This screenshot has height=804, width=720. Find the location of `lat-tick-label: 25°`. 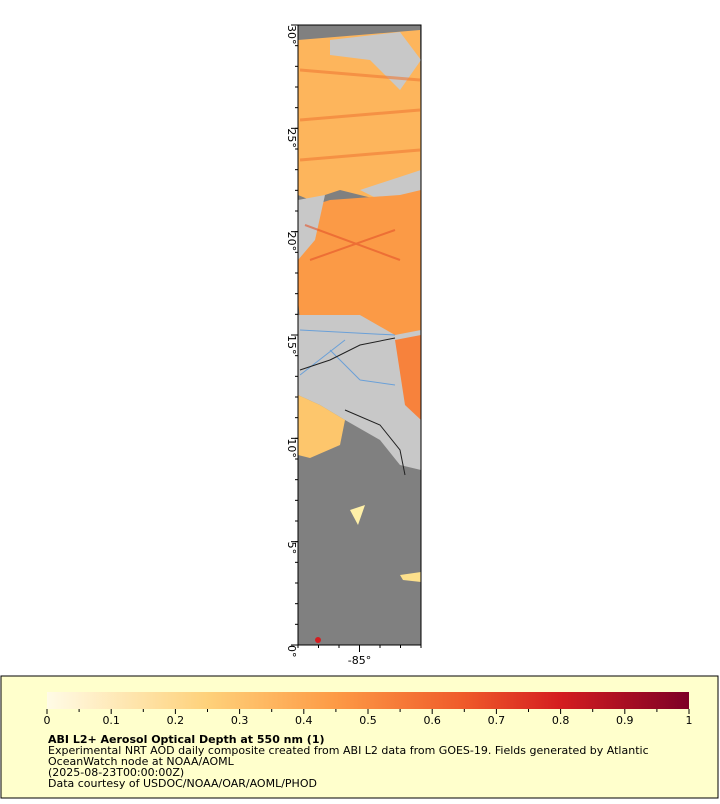

lat-tick-label: 25° is located at coordinates (291, 138).